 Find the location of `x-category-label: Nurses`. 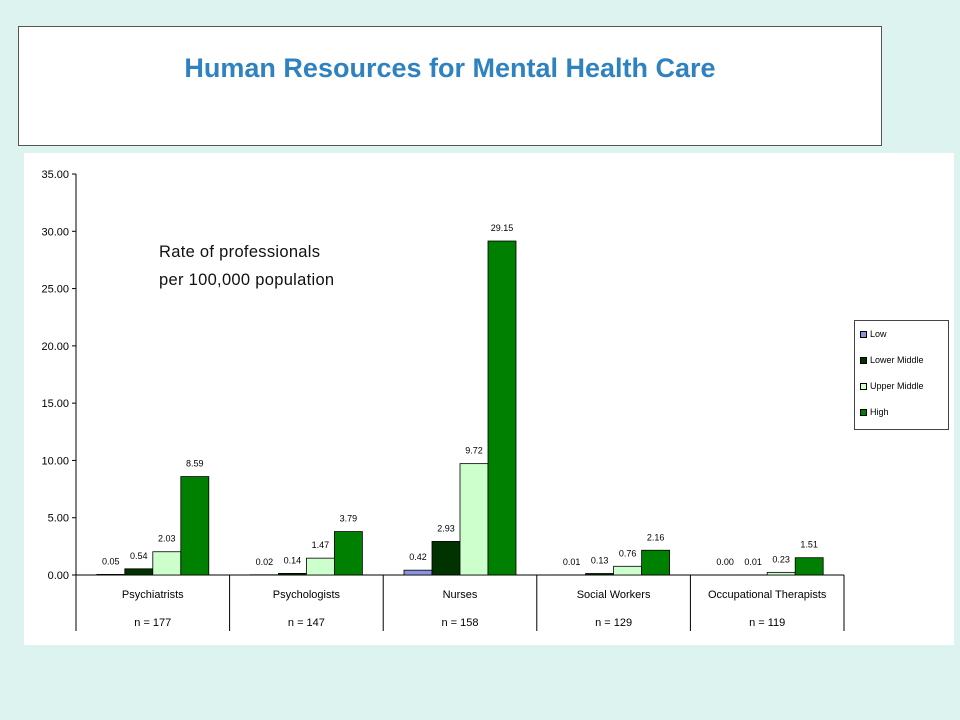

x-category-label: Nurses is located at coordinates (460, 595).